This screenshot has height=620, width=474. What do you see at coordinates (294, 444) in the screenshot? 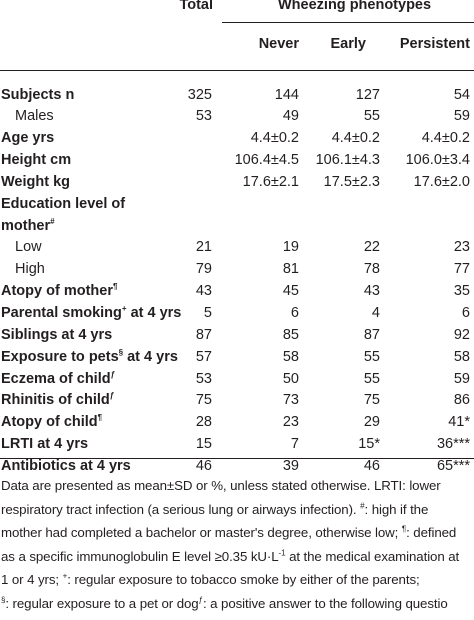
I see `cell-never: 7` at bounding box center [294, 444].